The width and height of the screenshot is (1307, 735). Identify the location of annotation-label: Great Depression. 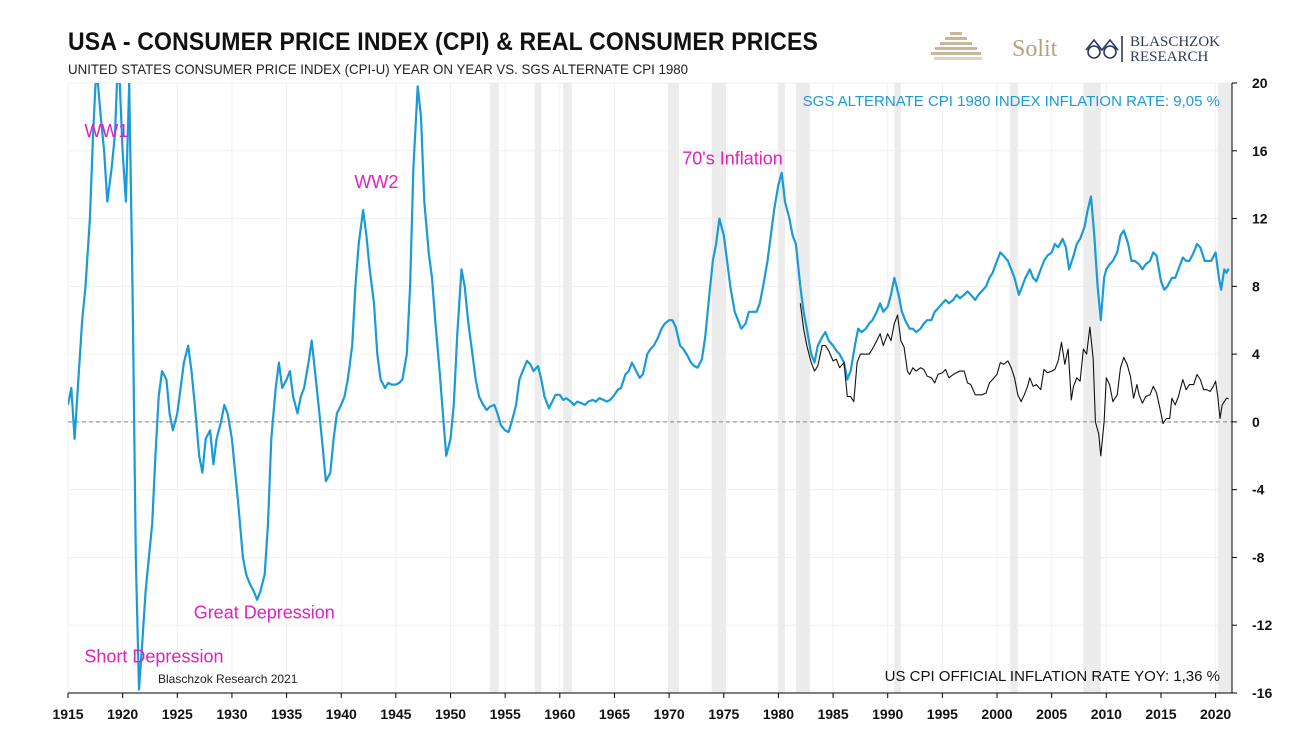
(264, 612).